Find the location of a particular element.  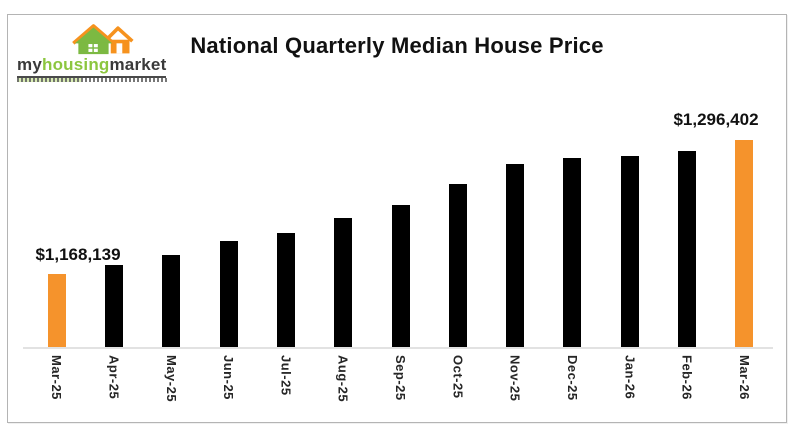

x-tick-slot: Mar-26 is located at coordinates (744, 388).